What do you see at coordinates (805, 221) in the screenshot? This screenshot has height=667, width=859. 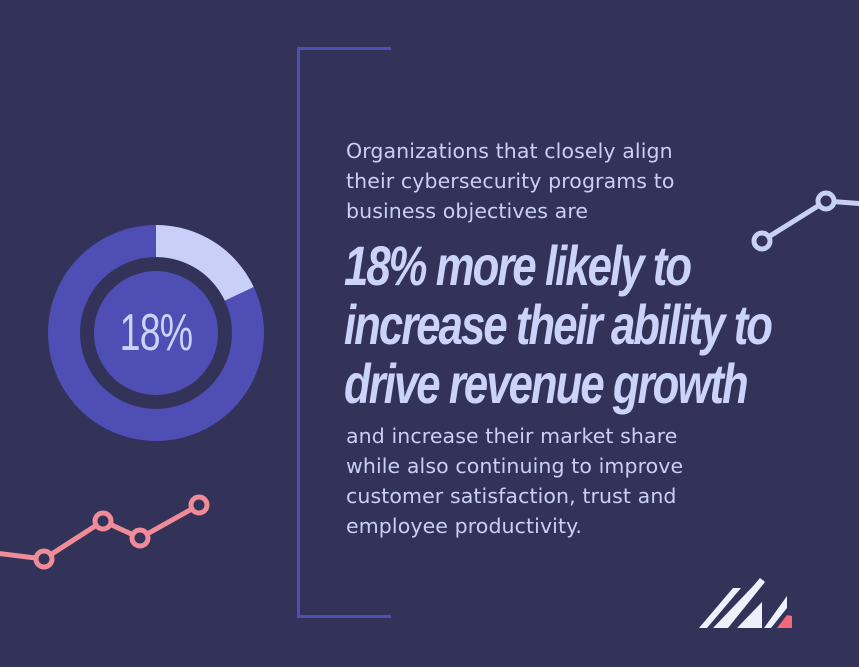 I see `lavender-trend-line-icon` at bounding box center [805, 221].